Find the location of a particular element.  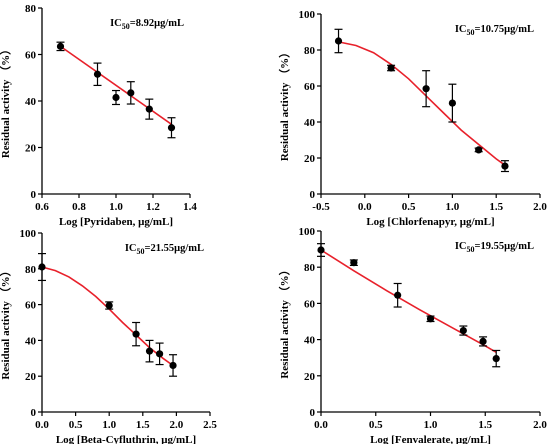

x-tick-label: 0.8 is located at coordinates (79, 207).